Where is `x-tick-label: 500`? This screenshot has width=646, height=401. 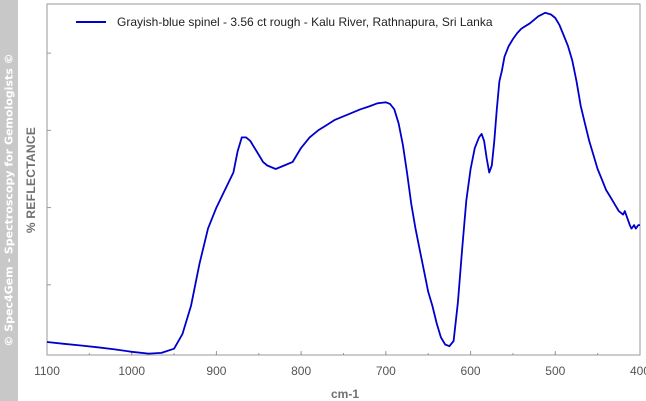
x-tick-label: 500 is located at coordinates (555, 371).